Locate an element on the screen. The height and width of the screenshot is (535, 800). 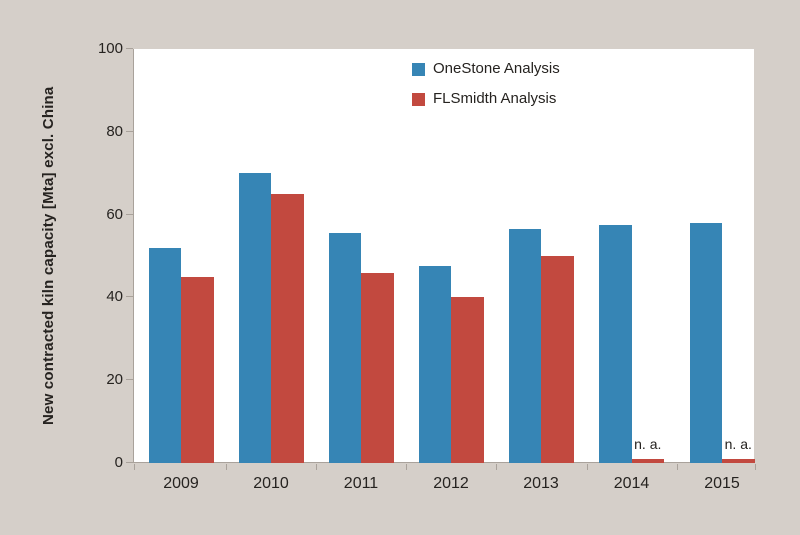
legend-label-flsmidth: FLSmidth Analysis is located at coordinates (495, 98).